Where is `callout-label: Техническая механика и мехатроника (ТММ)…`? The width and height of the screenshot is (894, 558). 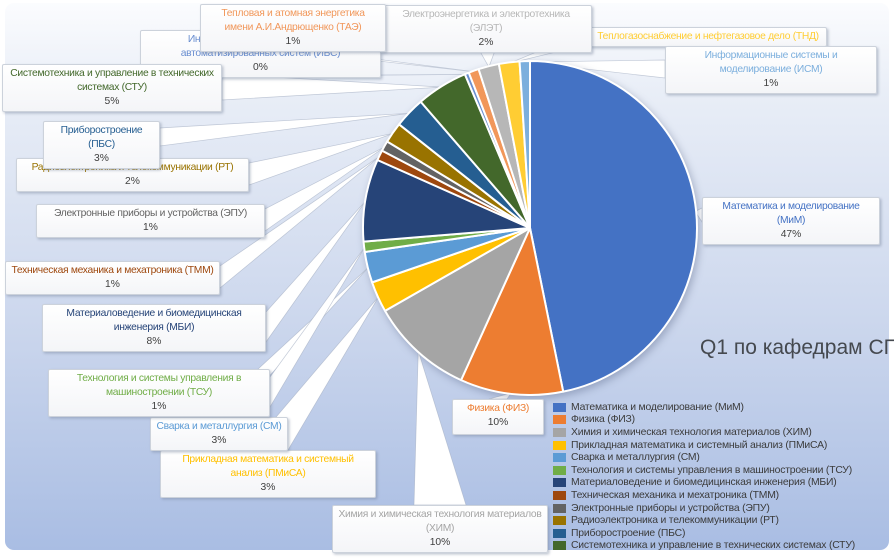 callout-label: Техническая механика и мехатроника (ТММ)… is located at coordinates (112, 278).